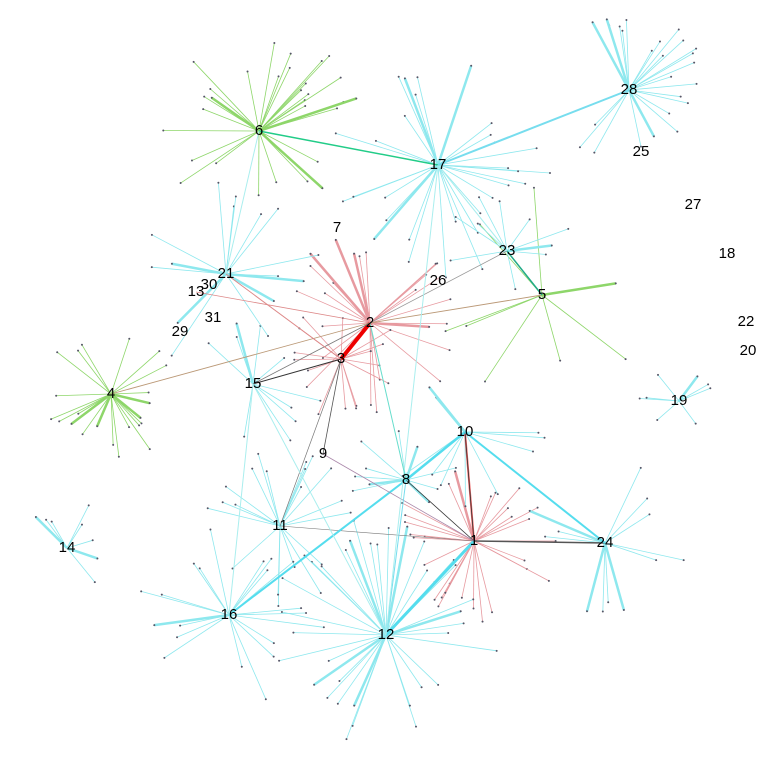 Image resolution: width=759 pixels, height=759 pixels. Describe the element at coordinates (746, 321) in the screenshot. I see `node-label: 22` at that location.